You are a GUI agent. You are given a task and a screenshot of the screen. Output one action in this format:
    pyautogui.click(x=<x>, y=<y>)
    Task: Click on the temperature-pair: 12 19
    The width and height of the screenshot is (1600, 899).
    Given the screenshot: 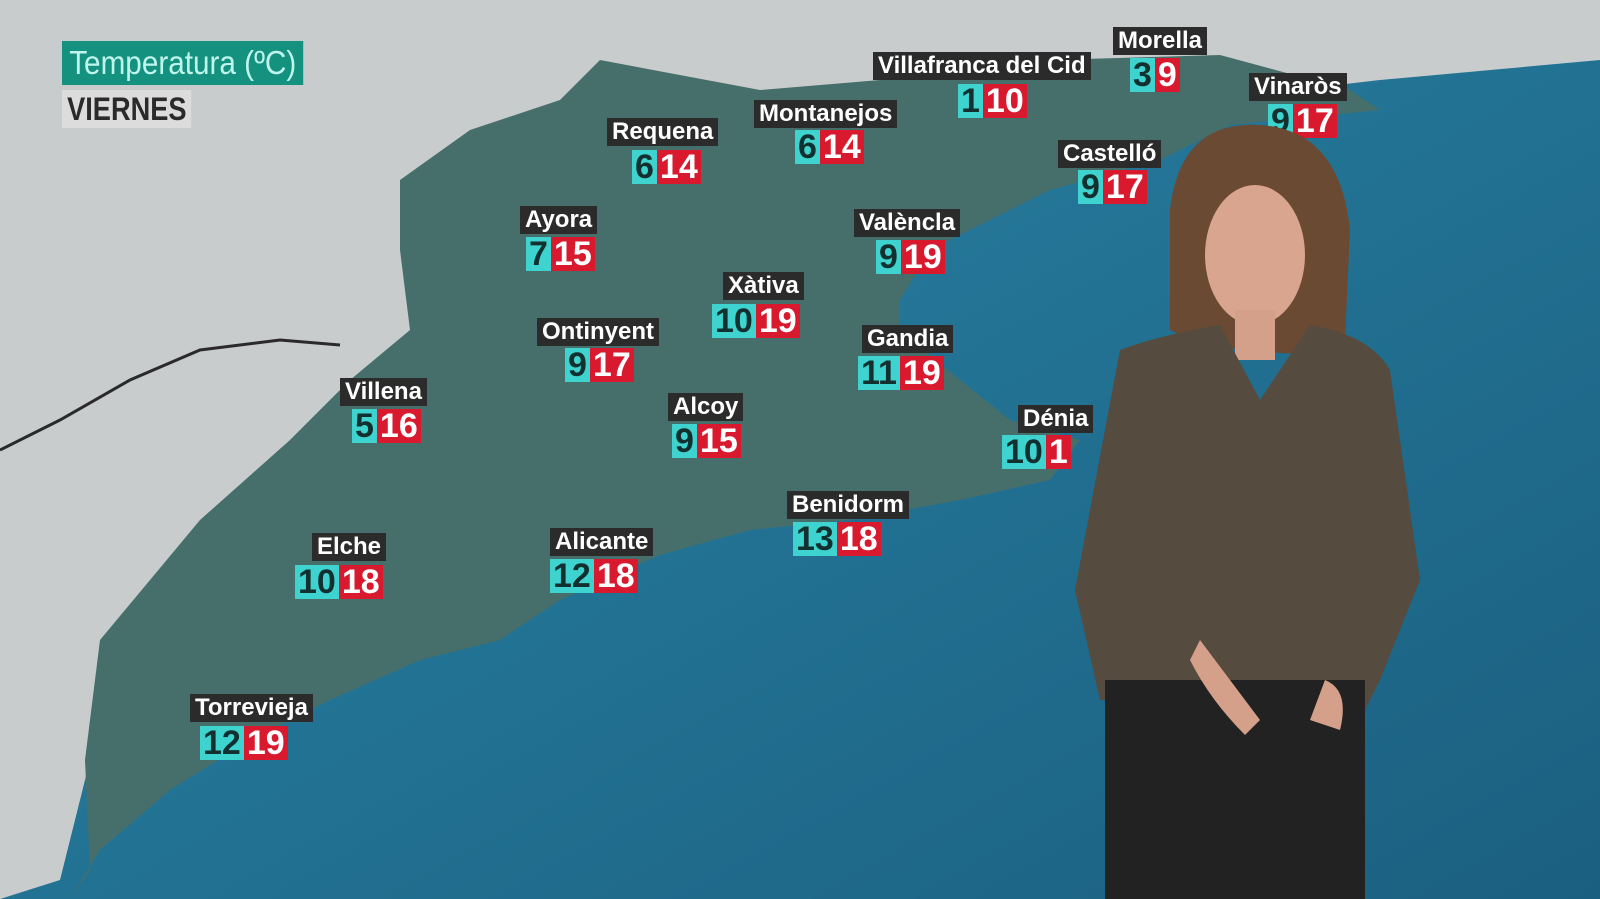 What is the action you would take?
    pyautogui.click(x=244, y=743)
    